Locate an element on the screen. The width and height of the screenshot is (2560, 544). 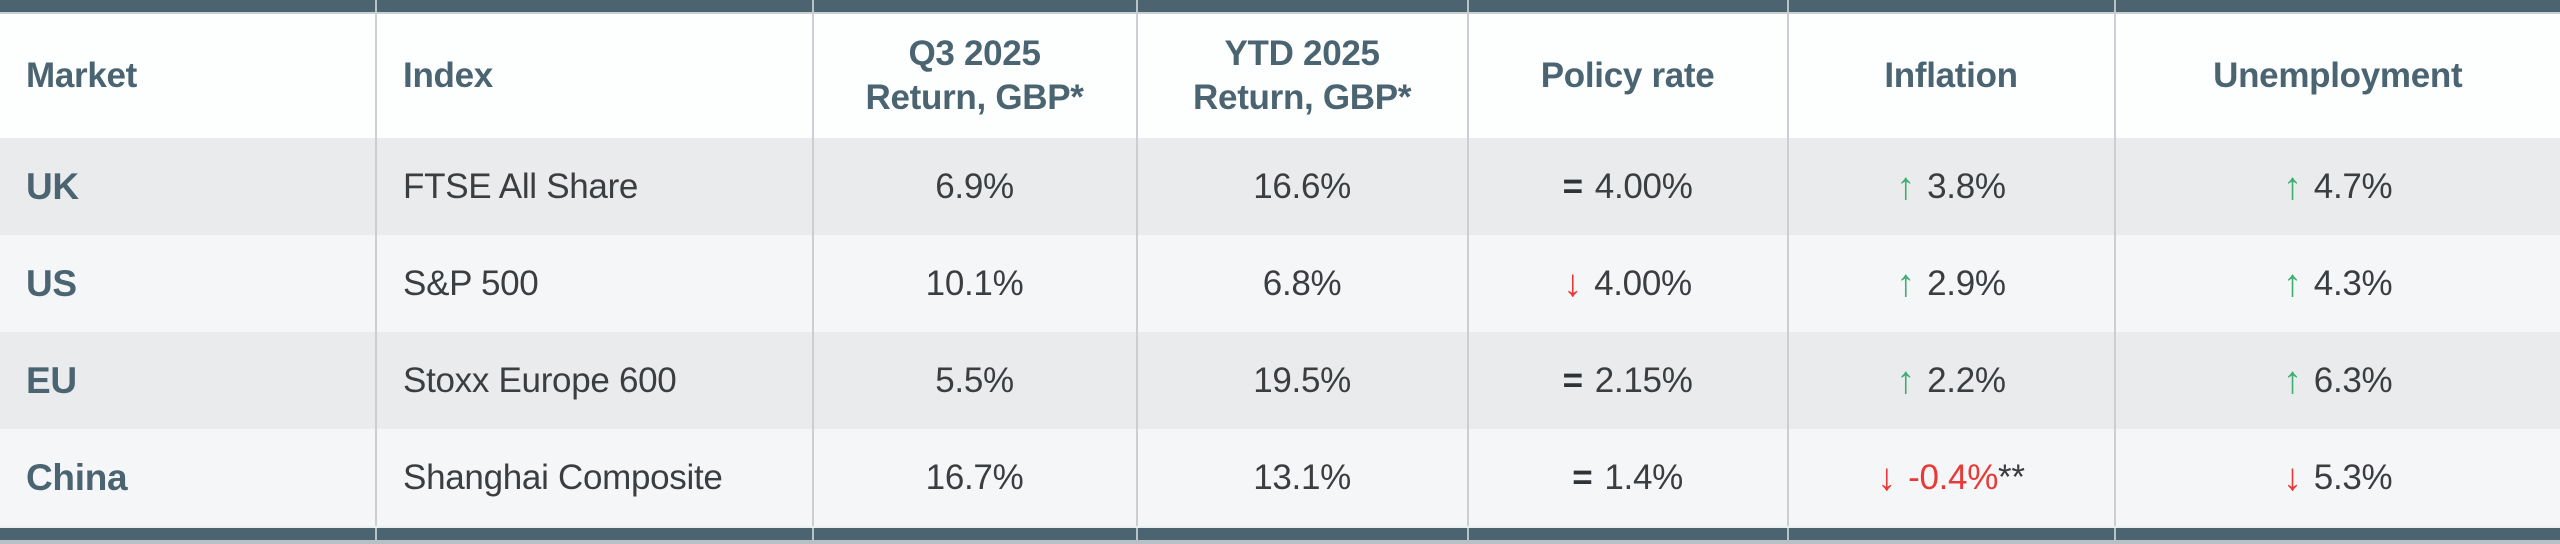
bottom-accent-bar is located at coordinates (1280, 534).